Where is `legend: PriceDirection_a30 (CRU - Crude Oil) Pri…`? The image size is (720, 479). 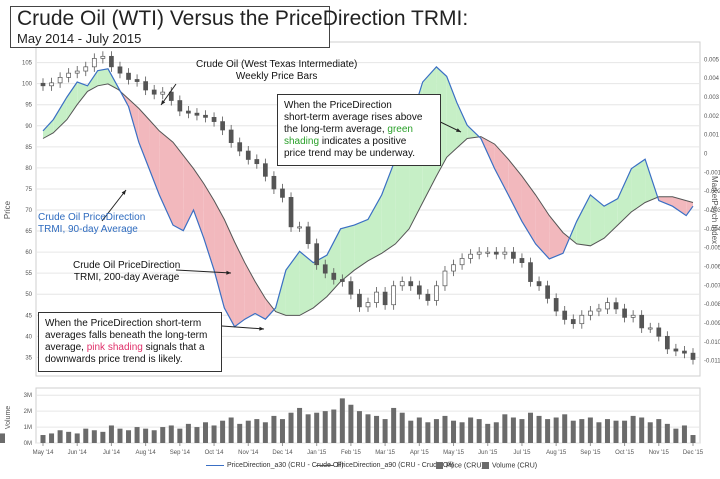 legend: PriceDirection_a30 (CRU - Crude Oil) Pri… is located at coordinates (360, 466).